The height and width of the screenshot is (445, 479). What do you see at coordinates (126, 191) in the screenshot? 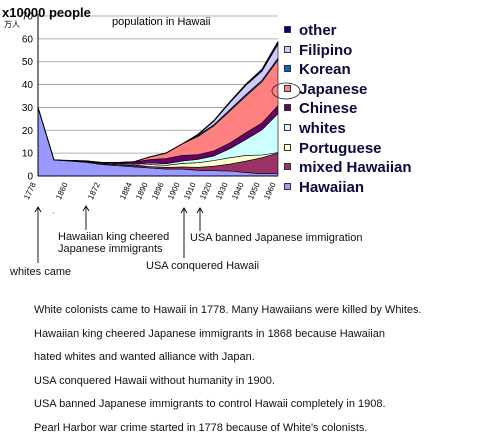
I see `x-tick-label: 1884` at bounding box center [126, 191].